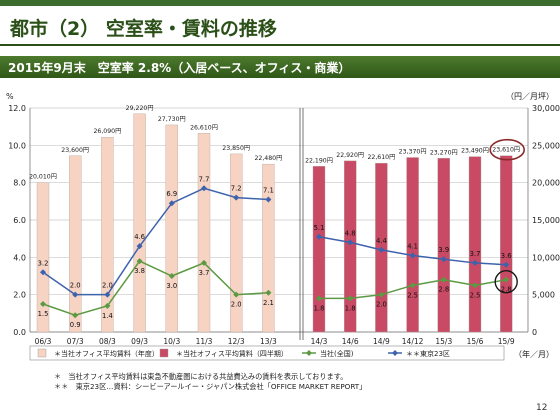 This screenshot has height=420, width=560. What do you see at coordinates (236, 148) in the screenshot?
I see `bar-label: 23,850円` at bounding box center [236, 148].